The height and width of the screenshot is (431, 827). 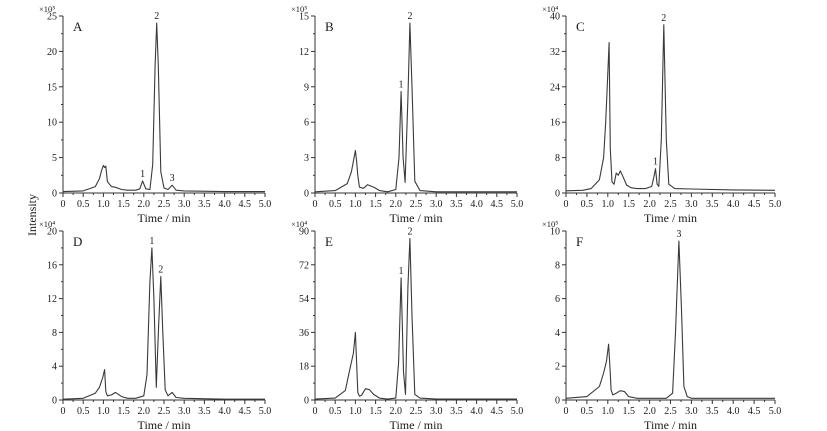 What do you see at coordinates (557, 367) in the screenshot?
I see `y-tick-label: 2` at bounding box center [557, 367].